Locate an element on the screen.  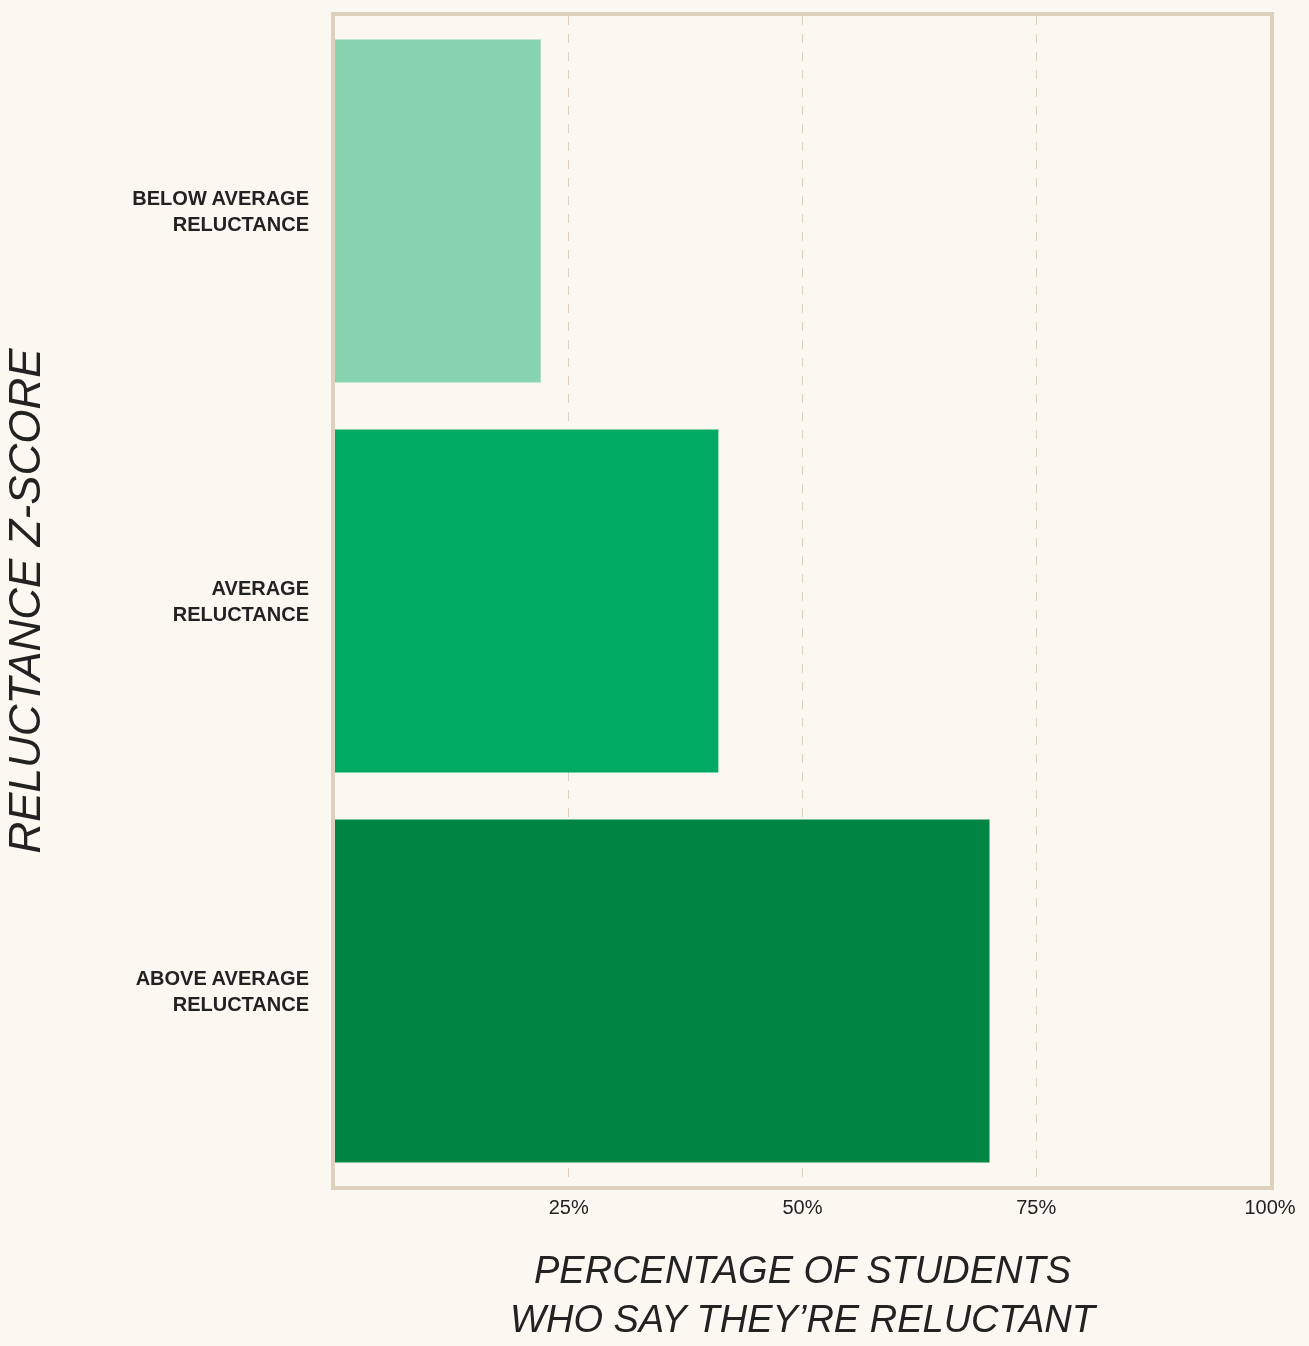
y-tick-label: ABOVE AVERAGE RELUCTANCE is located at coordinates (222, 991).